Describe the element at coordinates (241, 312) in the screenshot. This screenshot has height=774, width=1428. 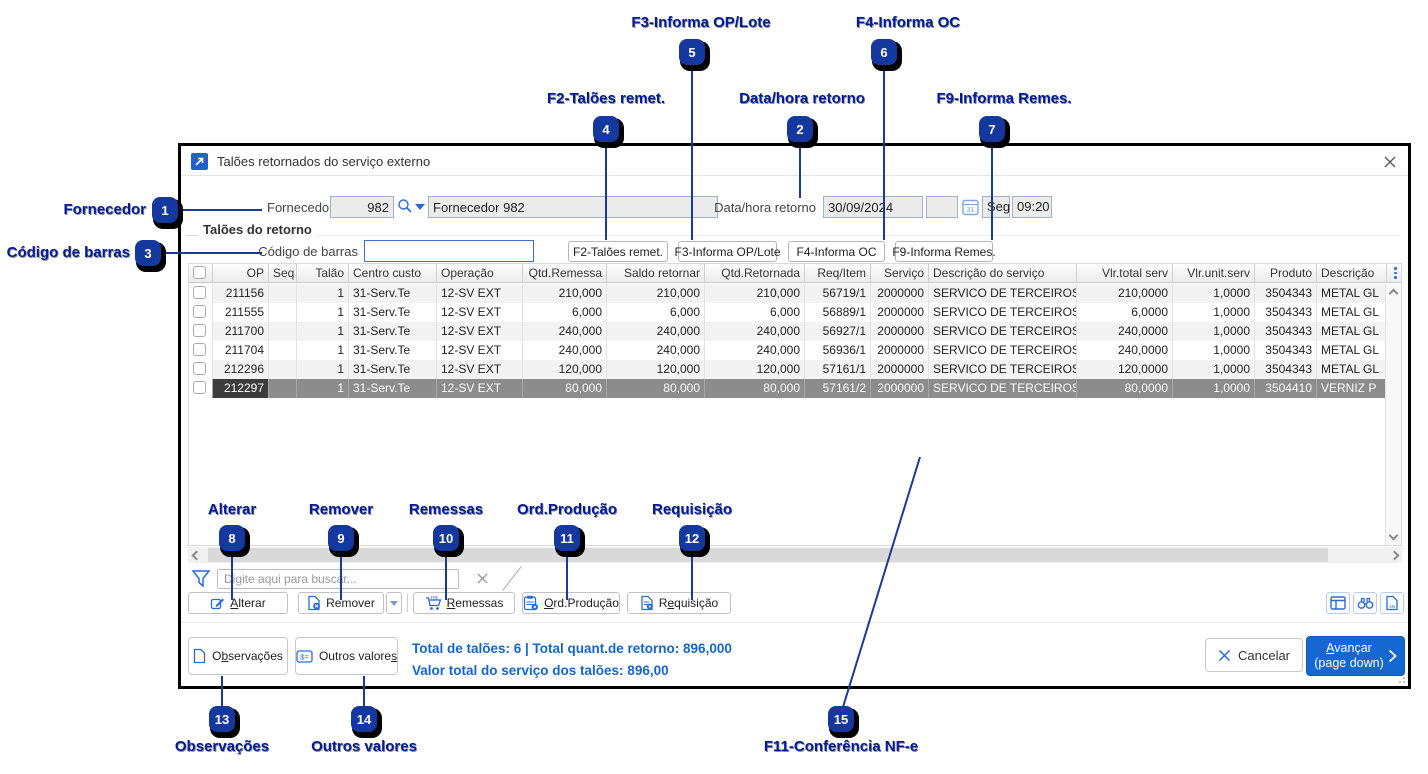
I see `table-cell: 211555` at that location.